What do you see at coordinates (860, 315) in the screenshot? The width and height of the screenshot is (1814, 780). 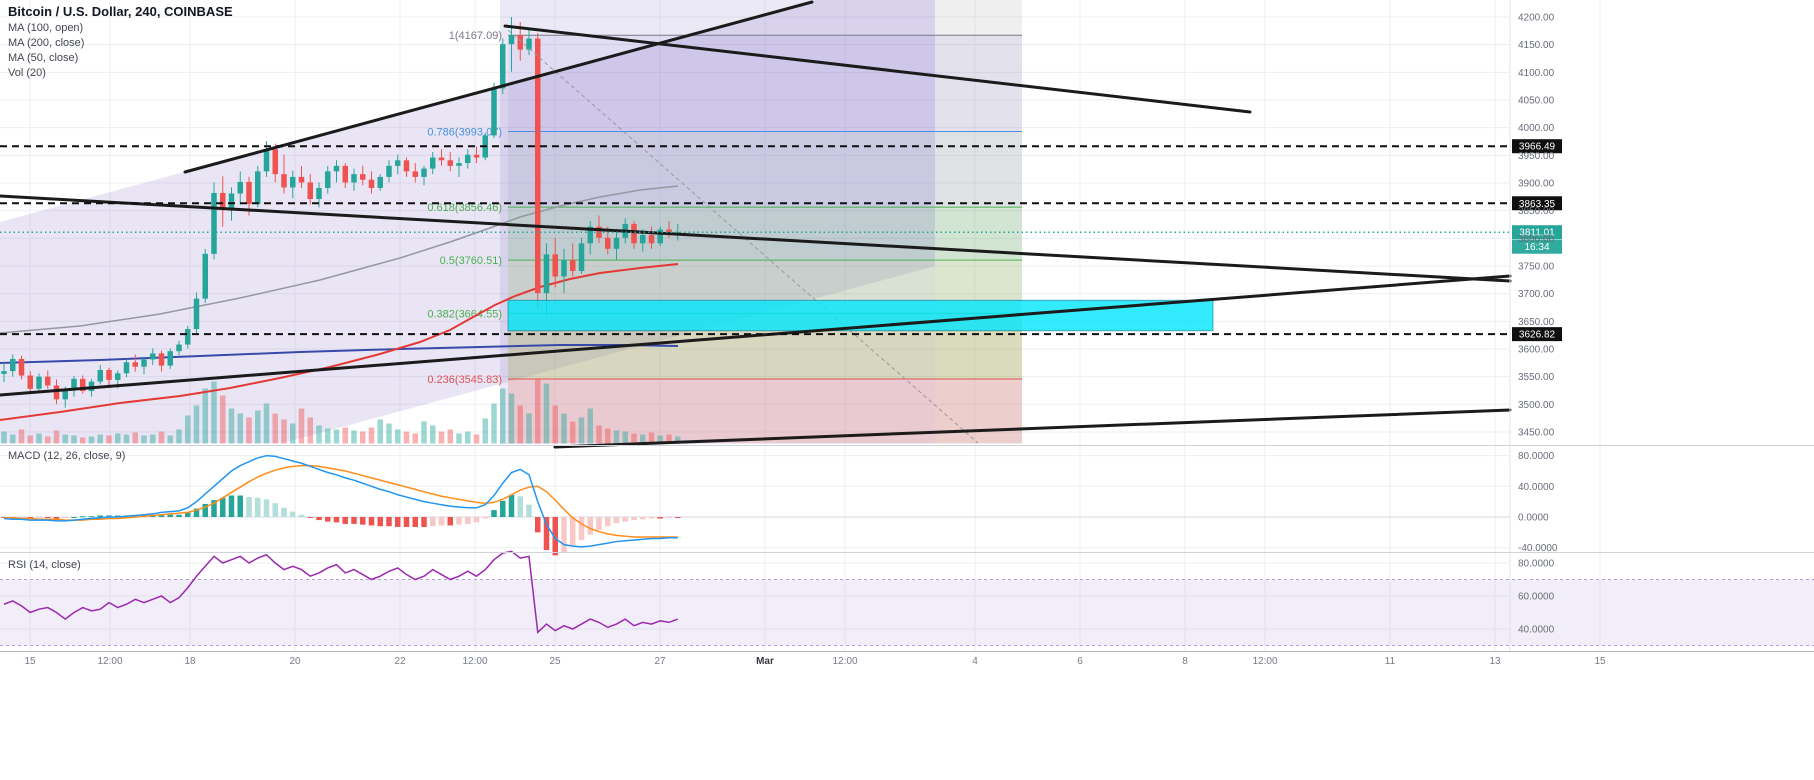 I see `cyan-supply-box` at bounding box center [860, 315].